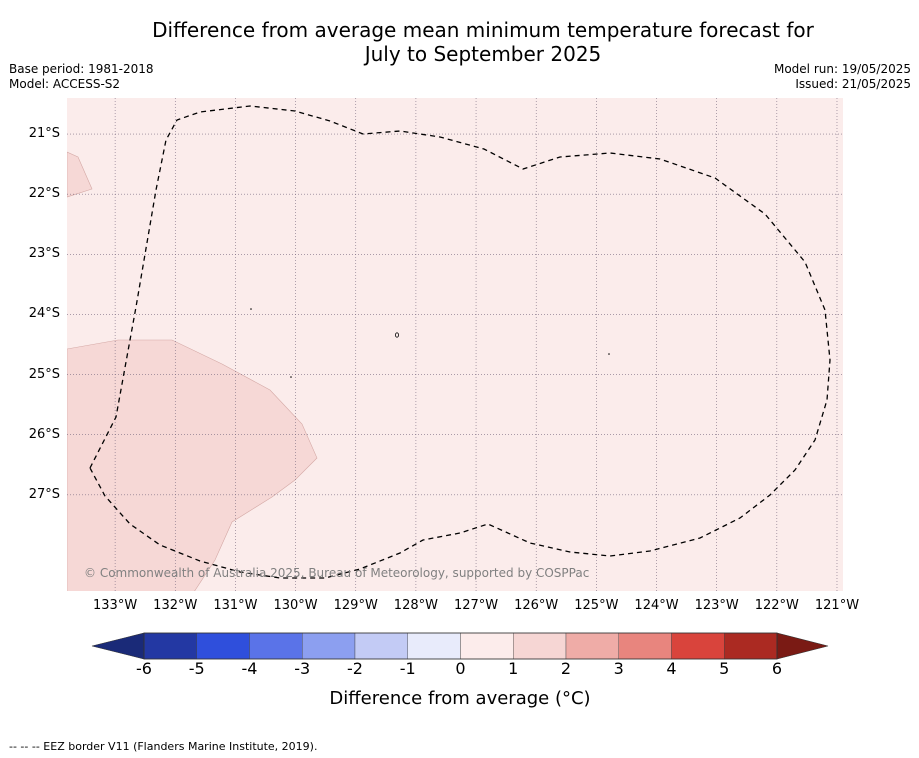  What do you see at coordinates (513, 668) in the screenshot?
I see `colorbar-tick-label: 1` at bounding box center [513, 668].